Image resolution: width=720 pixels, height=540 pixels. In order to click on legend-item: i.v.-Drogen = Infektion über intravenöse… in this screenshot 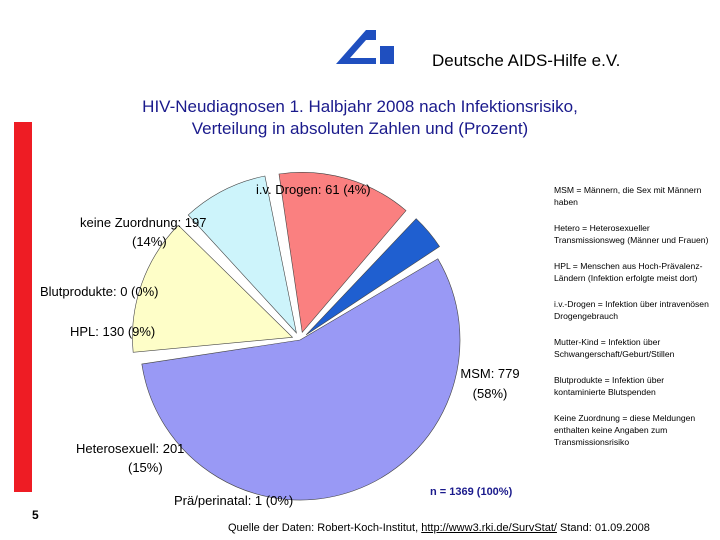, I will do `click(631, 310)`.